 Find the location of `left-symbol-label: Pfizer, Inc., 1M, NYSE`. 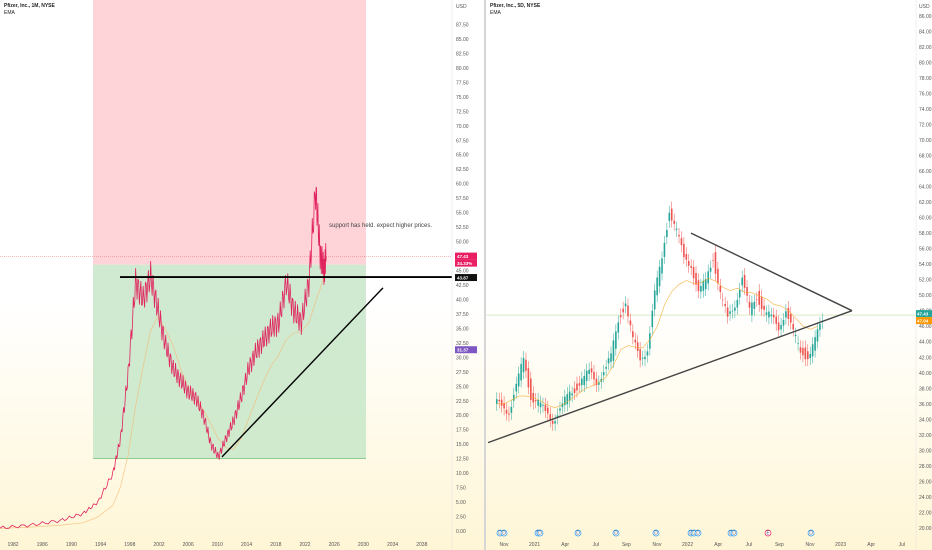

left-symbol-label: Pfizer, Inc., 1M, NYSE is located at coordinates (29, 6).